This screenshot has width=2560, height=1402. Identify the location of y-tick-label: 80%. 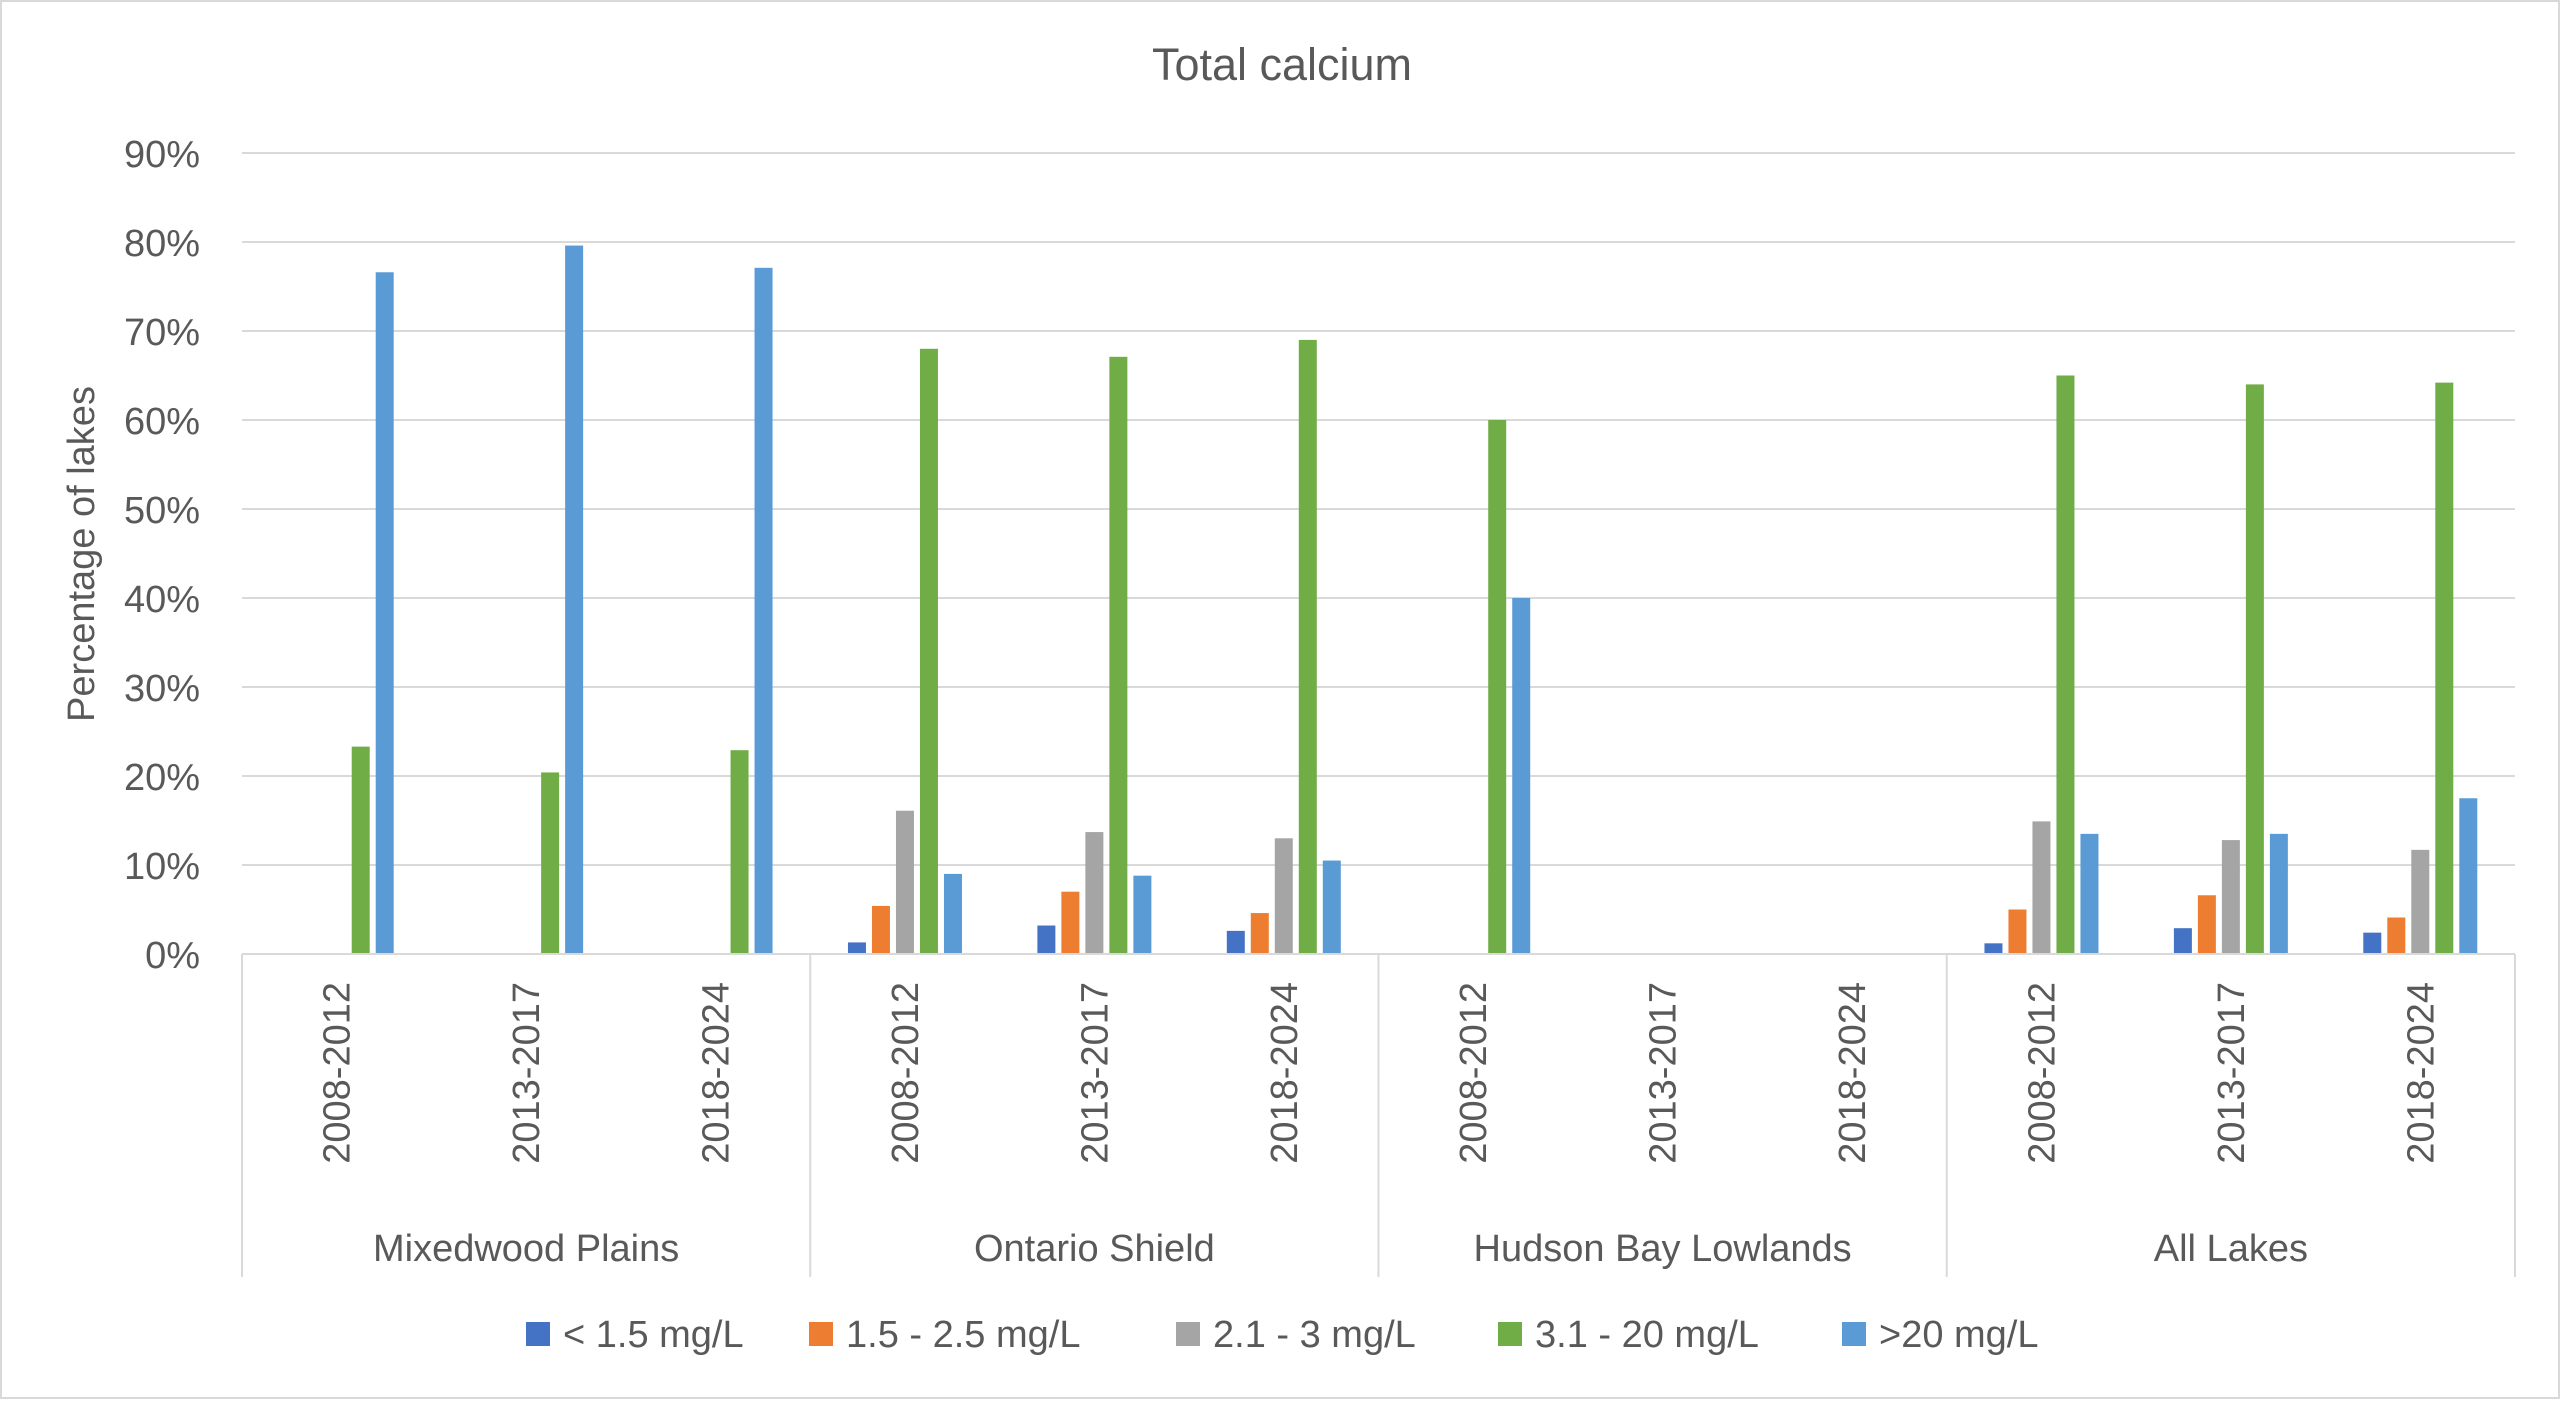
(162, 244).